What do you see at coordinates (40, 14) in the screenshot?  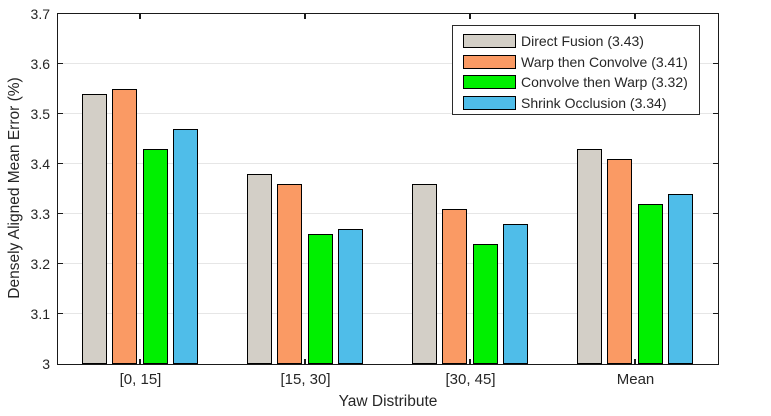 I see `y-tick-label: 3.7` at bounding box center [40, 14].